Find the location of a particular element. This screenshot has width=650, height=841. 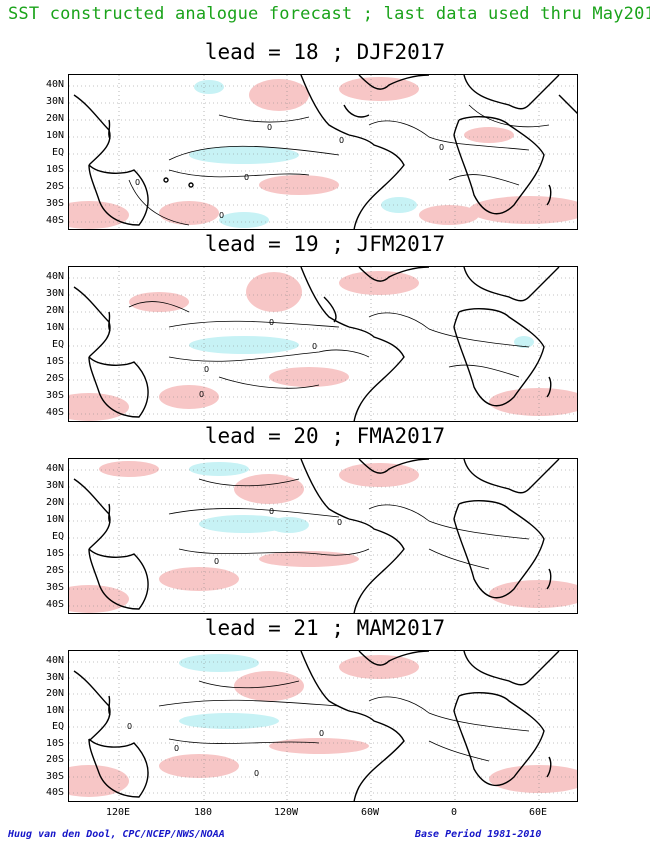

sst-map-1: 0 0 0 0 0 0 is located at coordinates (323, 152).